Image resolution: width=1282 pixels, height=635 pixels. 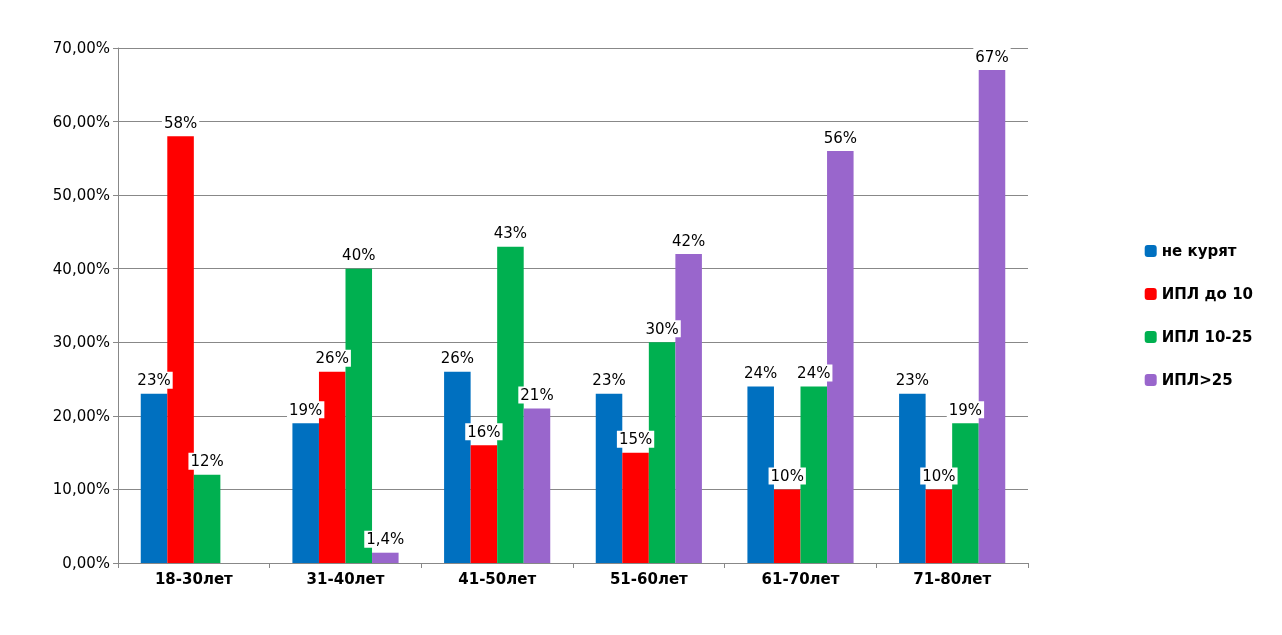 I want to click on data-label: 16%, so click(x=484, y=431).